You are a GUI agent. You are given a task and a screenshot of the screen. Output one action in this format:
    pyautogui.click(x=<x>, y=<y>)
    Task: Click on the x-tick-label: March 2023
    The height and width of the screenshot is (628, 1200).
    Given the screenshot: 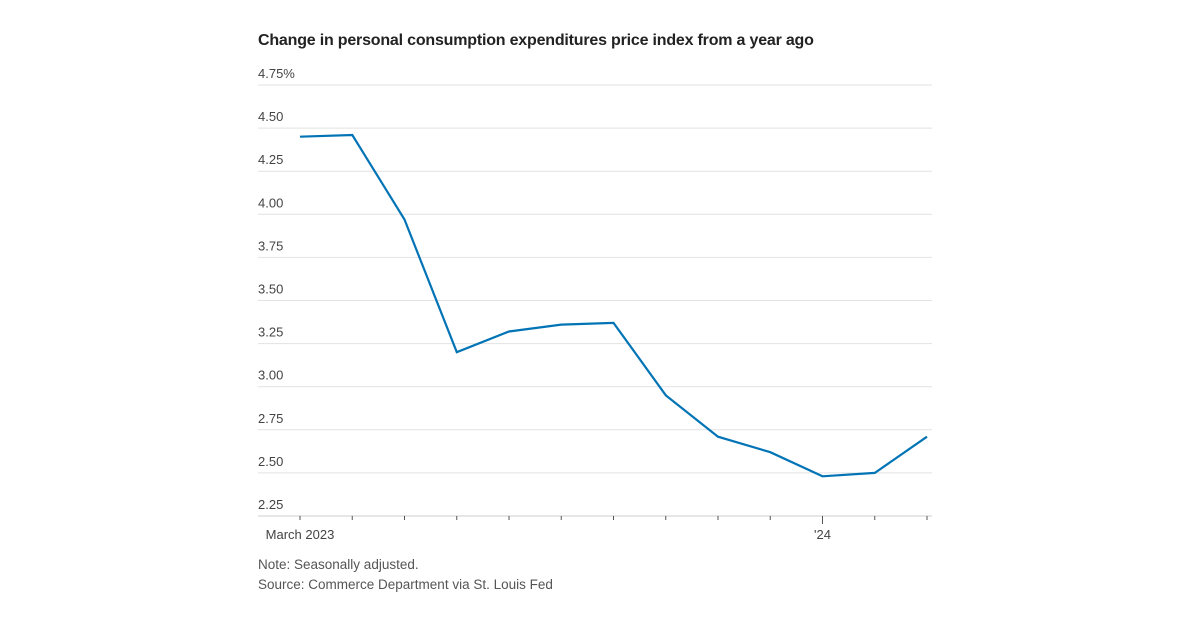 What is the action you would take?
    pyautogui.click(x=300, y=534)
    